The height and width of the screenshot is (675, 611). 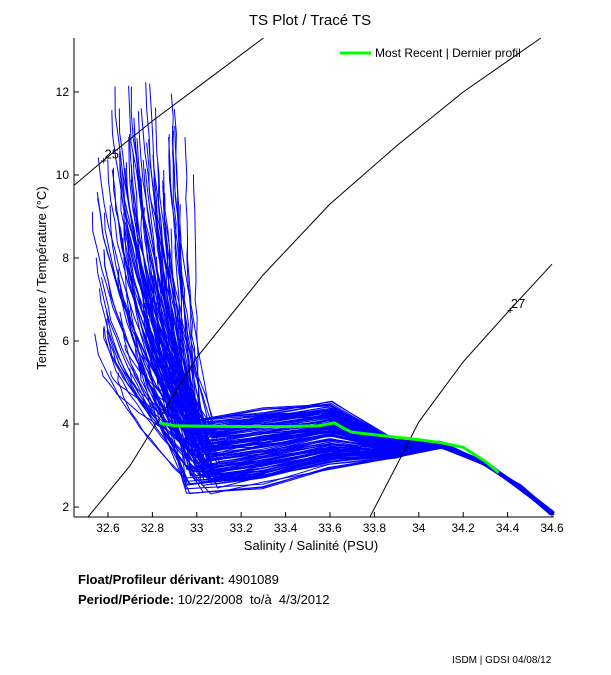 I want to click on period-value: 10/22/2008 to/à 4/3/2012, so click(x=253, y=599).